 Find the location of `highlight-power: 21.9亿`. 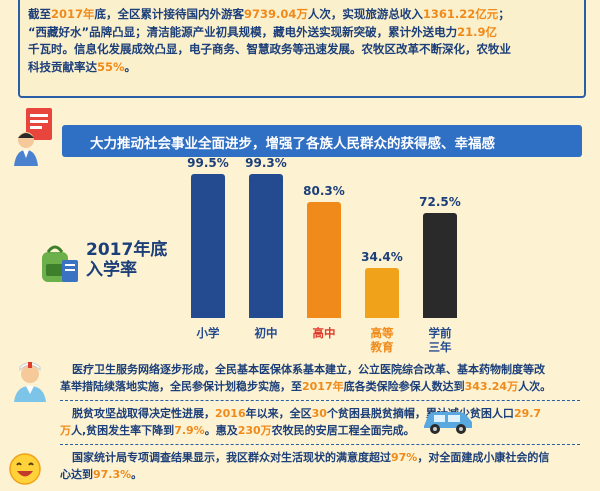

highlight-power: 21.9亿 is located at coordinates (477, 31).